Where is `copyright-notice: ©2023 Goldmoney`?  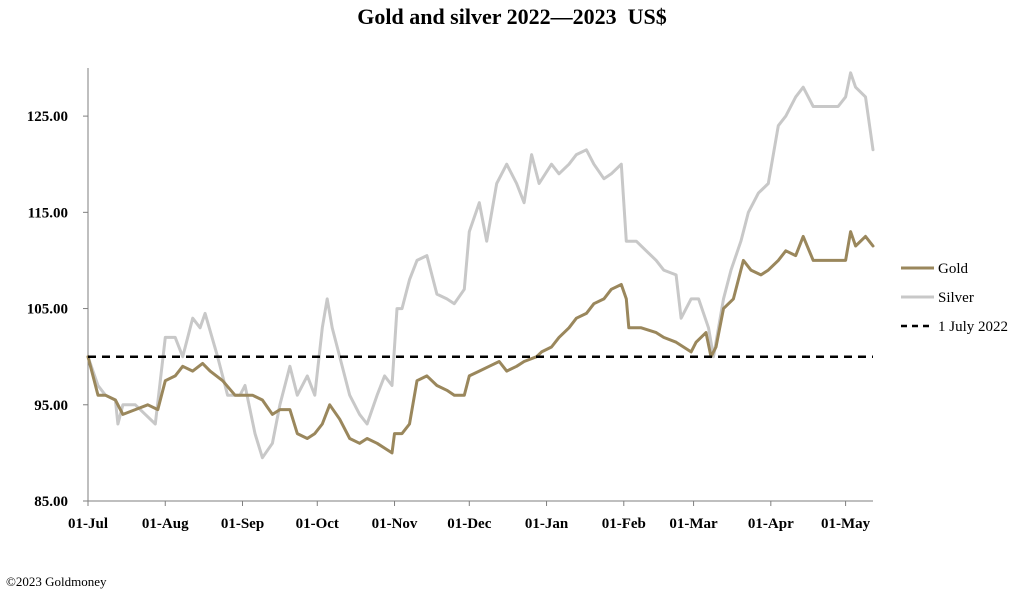 copyright-notice: ©2023 Goldmoney is located at coordinates (56, 581).